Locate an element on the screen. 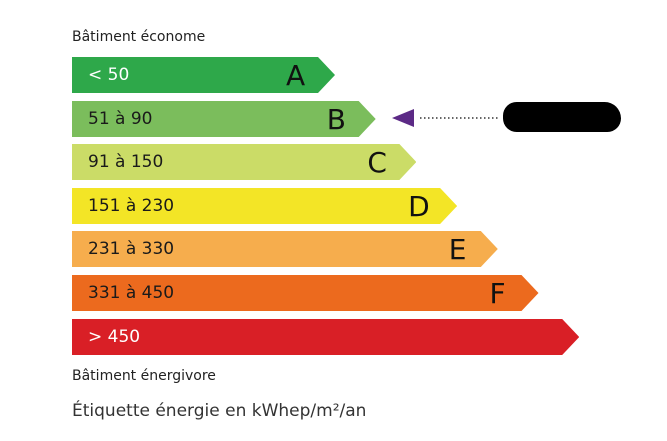 Image resolution: width=667 pixels, height=441 pixels. energy-class-c: 91 à 150 C is located at coordinates (244, 162).